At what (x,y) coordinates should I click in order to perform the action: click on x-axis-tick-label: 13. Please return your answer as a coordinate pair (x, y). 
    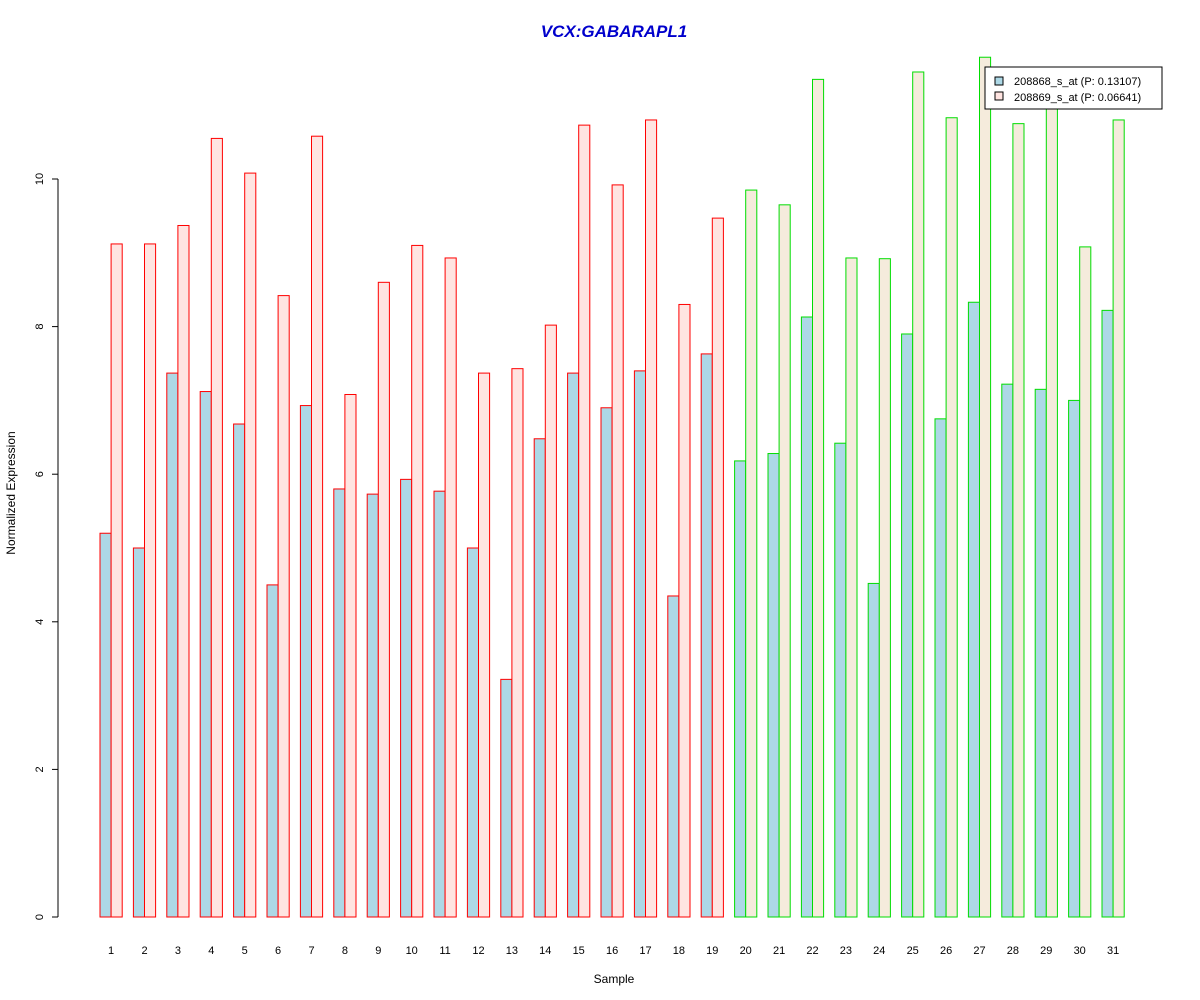
    Looking at the image, I should click on (512, 951).